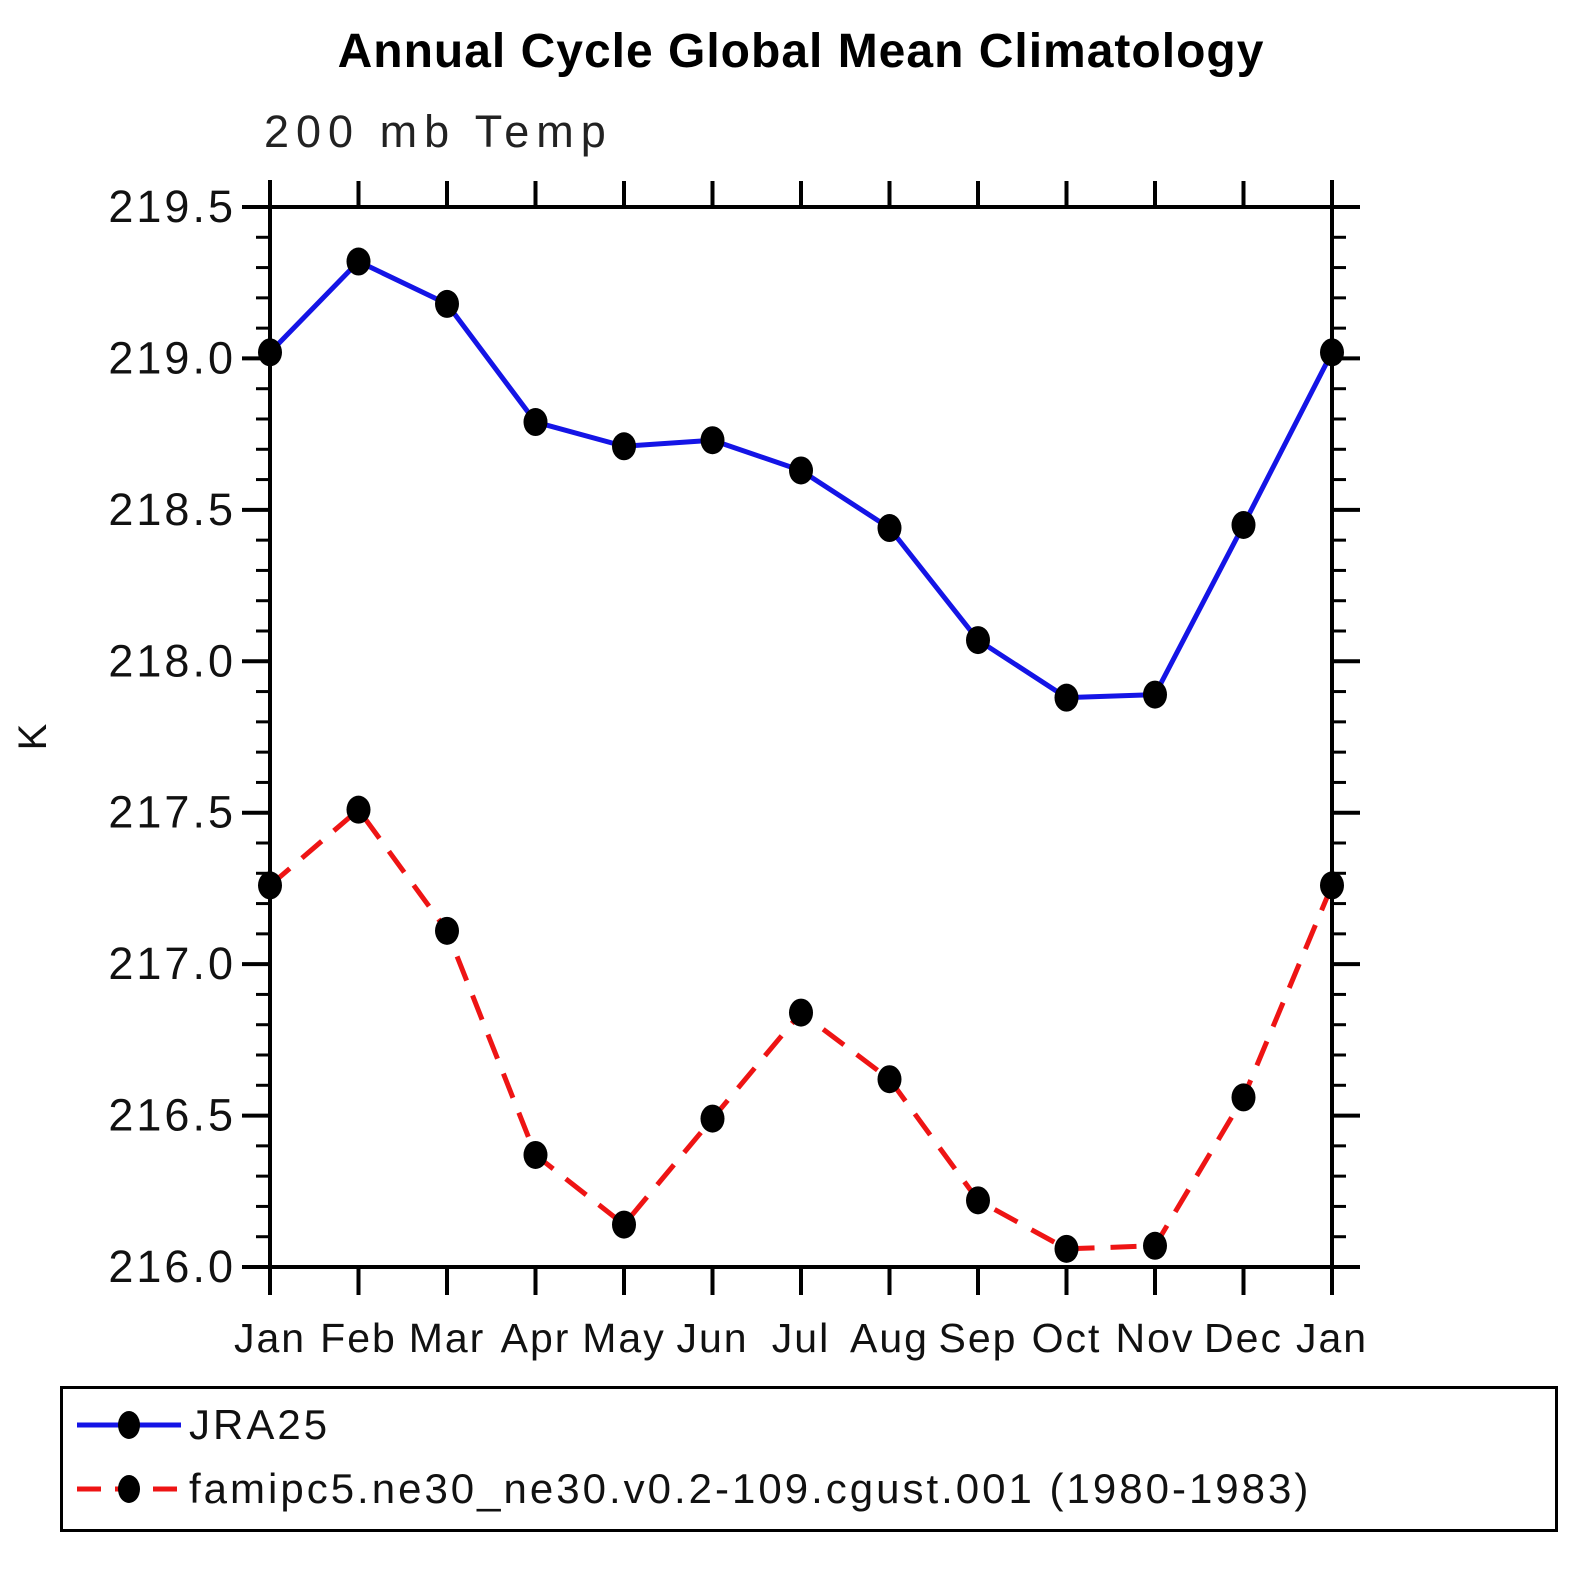  Describe the element at coordinates (172, 206) in the screenshot. I see `y-tick-label: 219.5` at that location.